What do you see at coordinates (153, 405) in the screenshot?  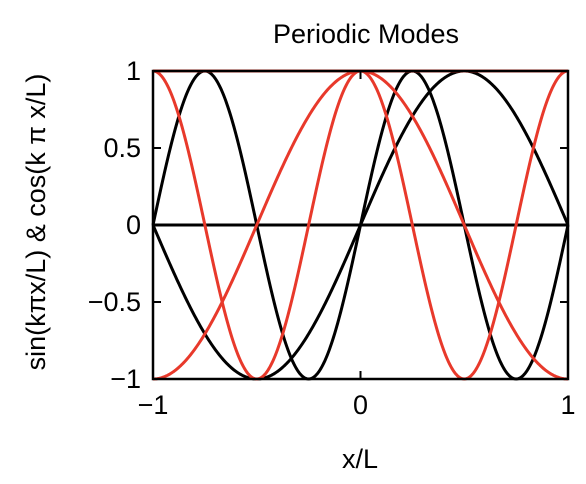 I see `x-tick-label: −1` at bounding box center [153, 405].